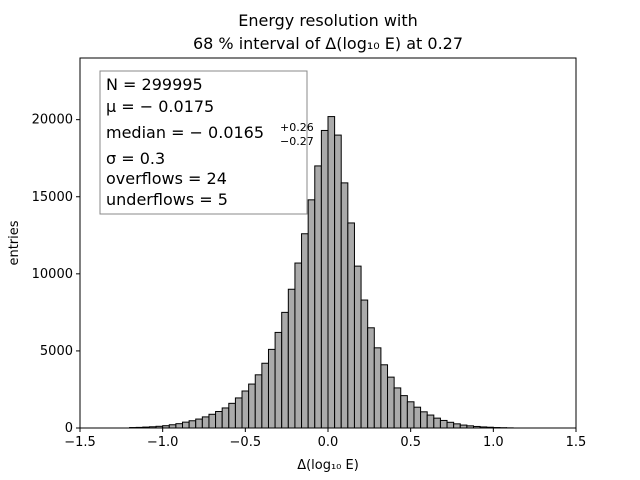 This screenshot has height=480, width=640. Describe the element at coordinates (328, 442) in the screenshot. I see `x-tick-label: 0.0` at that location.